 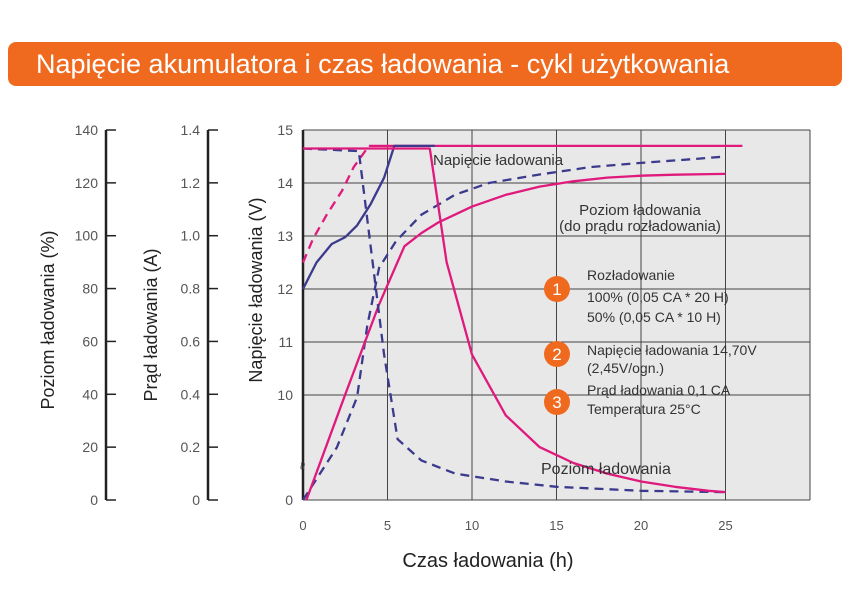 What do you see at coordinates (285, 183) in the screenshot?
I see `axis-tick-label: 14` at bounding box center [285, 183].